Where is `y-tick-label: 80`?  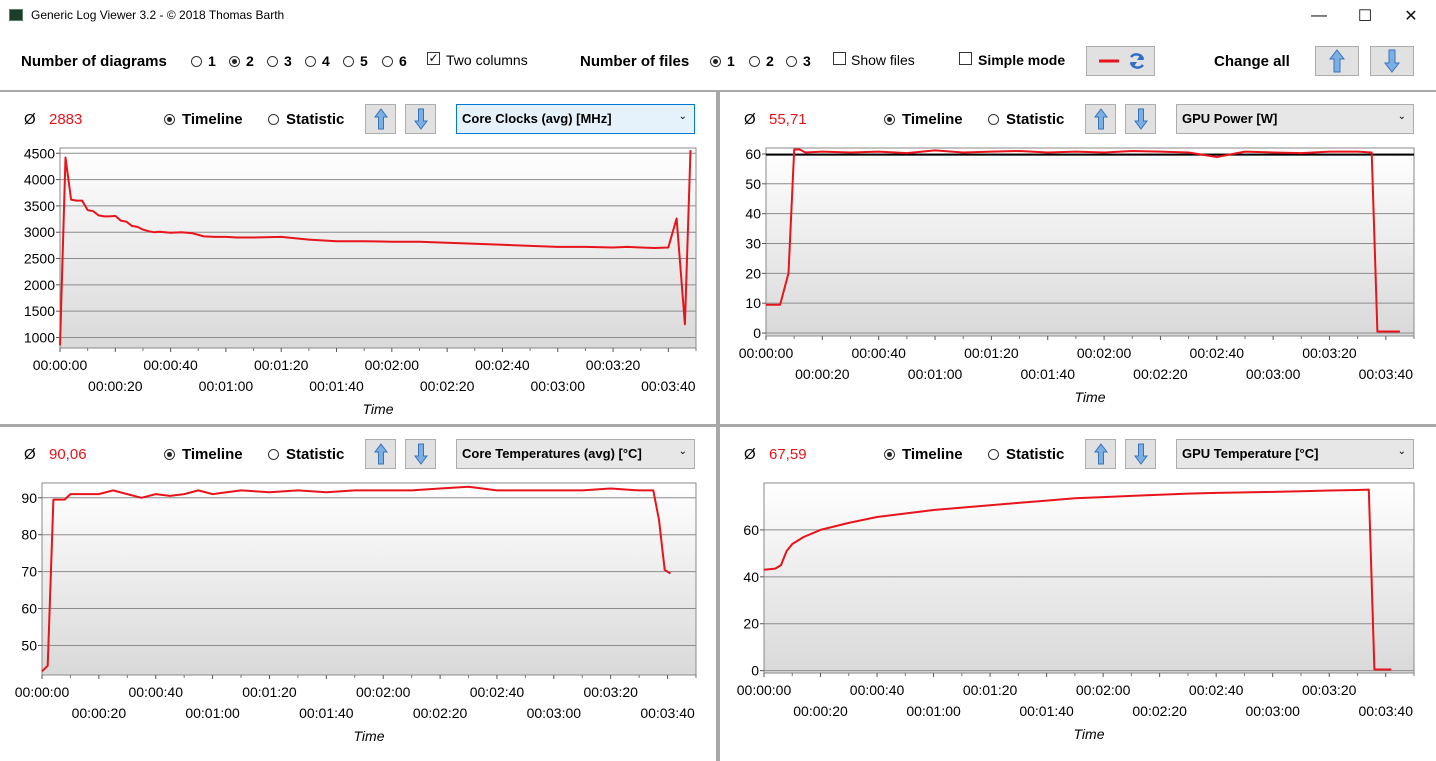
y-tick-label: 80 is located at coordinates (29, 535).